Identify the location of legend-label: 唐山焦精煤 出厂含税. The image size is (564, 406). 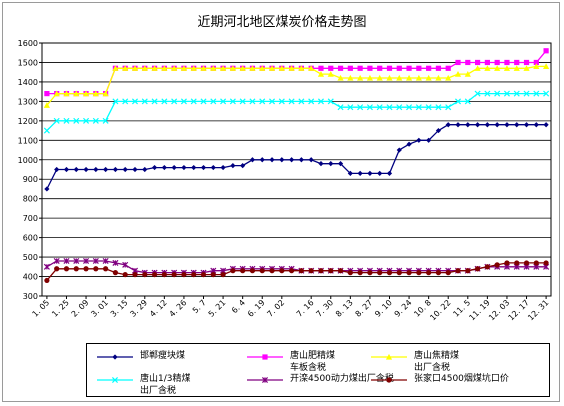
(437, 362).